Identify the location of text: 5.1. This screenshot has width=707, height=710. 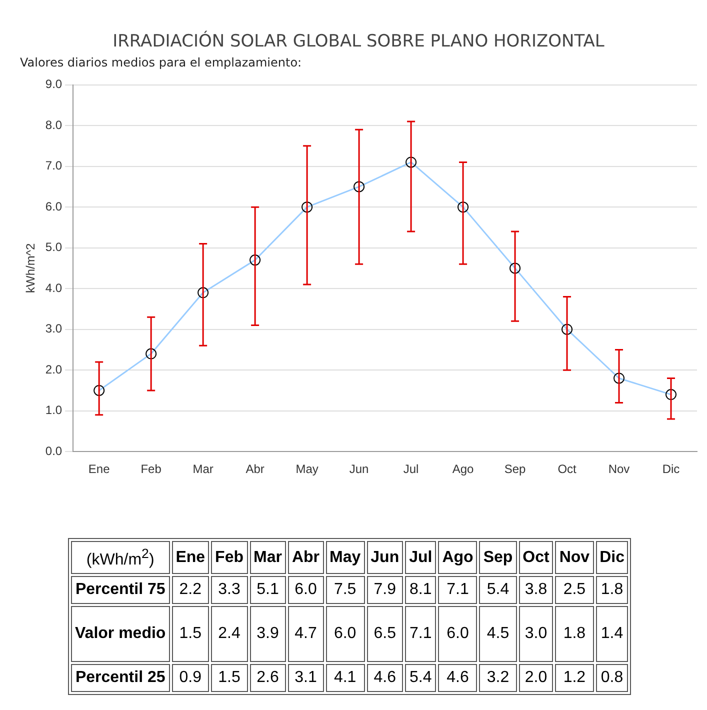
(267, 589).